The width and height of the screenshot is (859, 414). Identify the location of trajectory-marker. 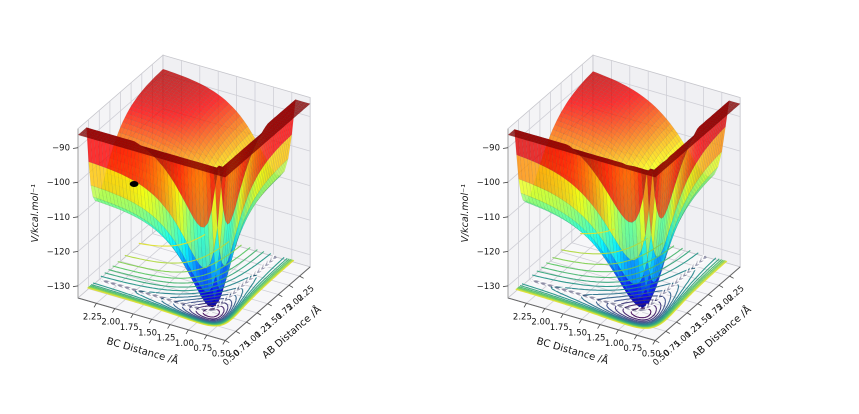
(134, 184).